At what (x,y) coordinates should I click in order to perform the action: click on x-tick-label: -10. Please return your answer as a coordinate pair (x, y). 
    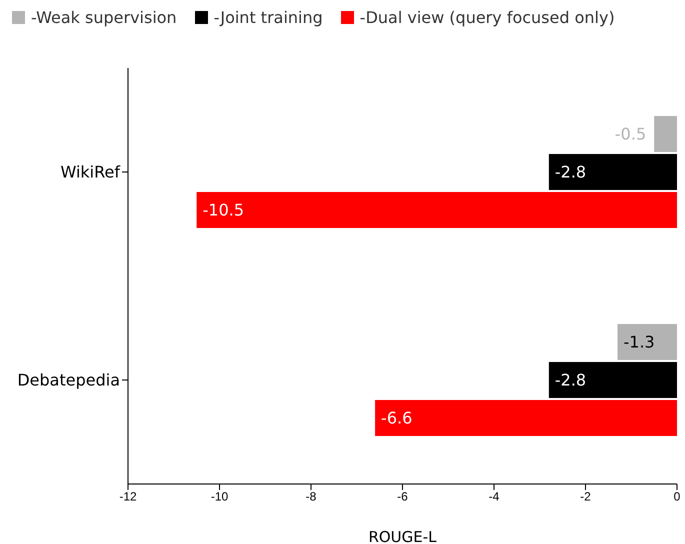
    Looking at the image, I should click on (219, 497).